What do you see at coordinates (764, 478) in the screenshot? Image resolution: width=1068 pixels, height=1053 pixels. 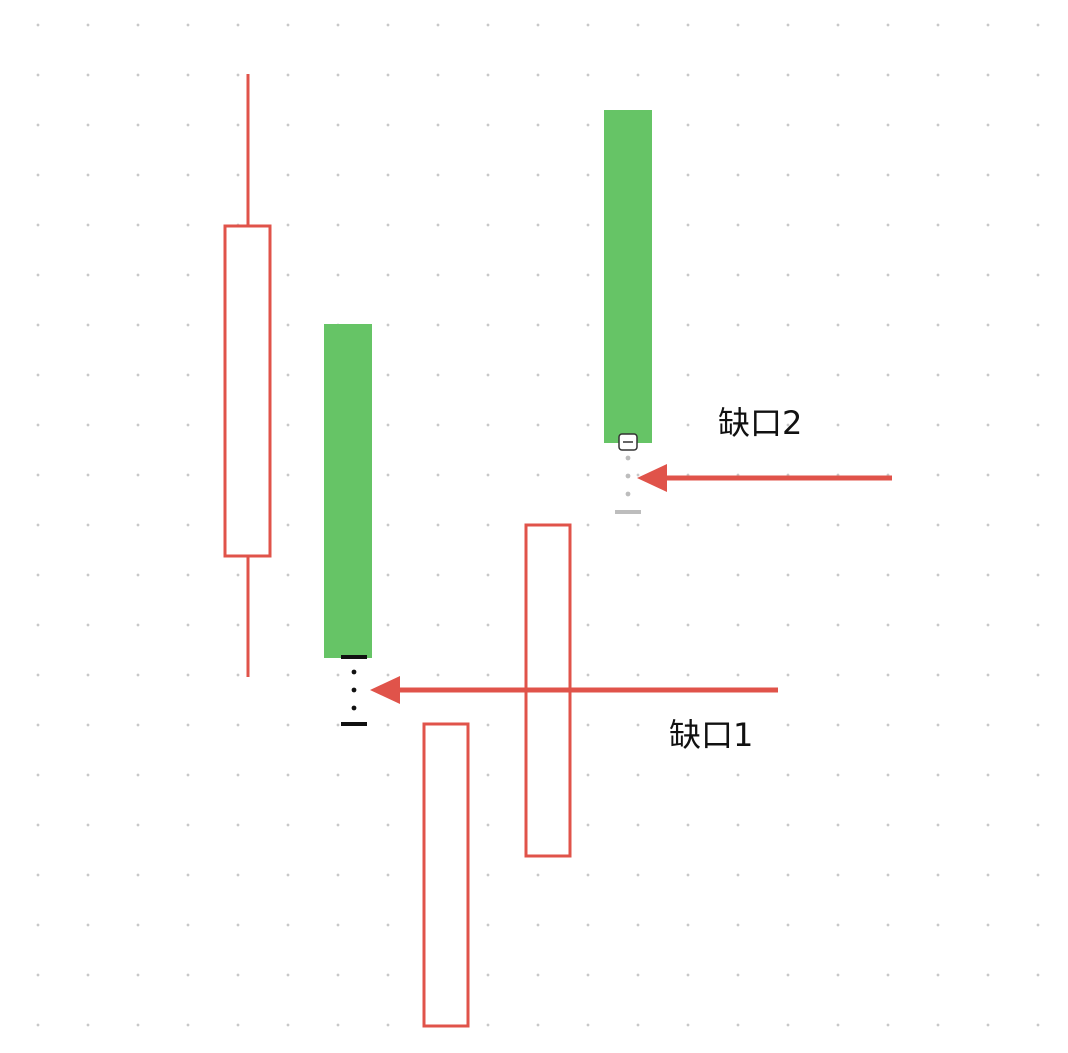 I see `gap-2-arrow` at bounding box center [764, 478].